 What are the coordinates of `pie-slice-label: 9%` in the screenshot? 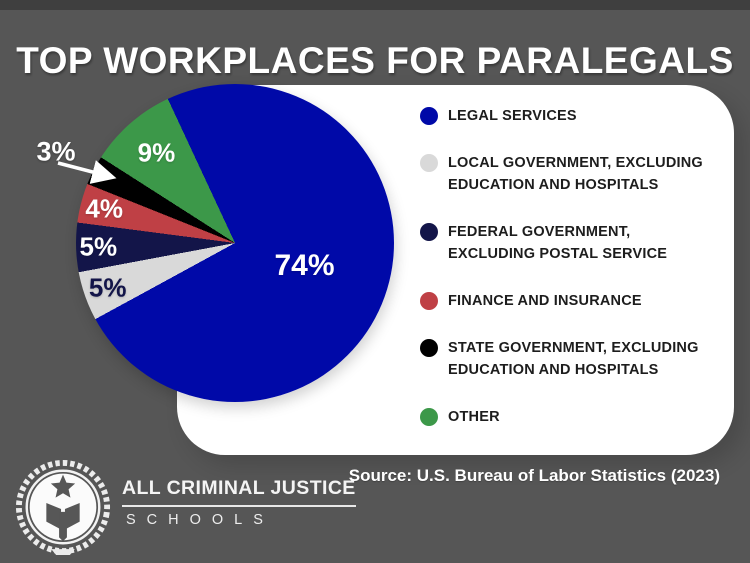 It's located at (156, 152).